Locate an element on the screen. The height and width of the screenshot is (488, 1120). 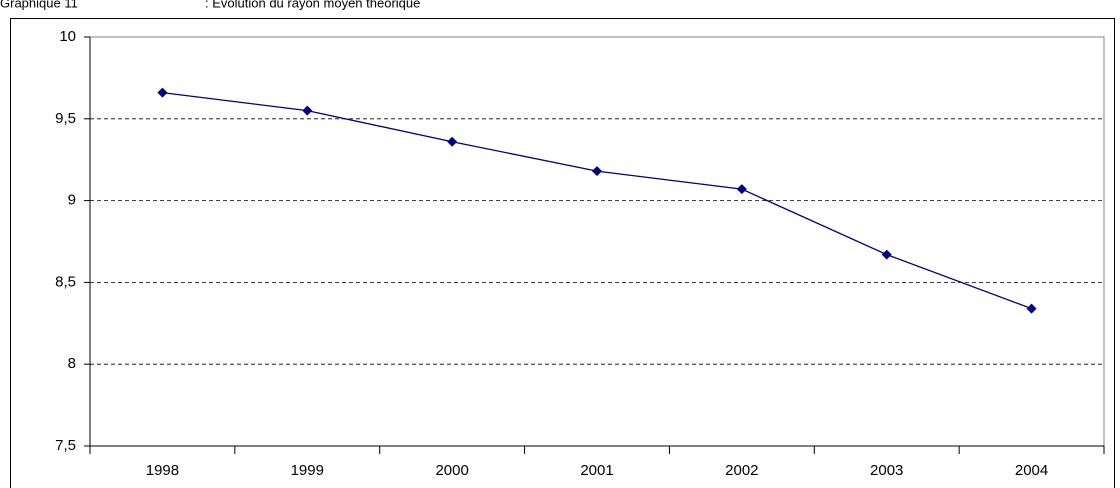
x-tick-label: 2001 is located at coordinates (596, 470).